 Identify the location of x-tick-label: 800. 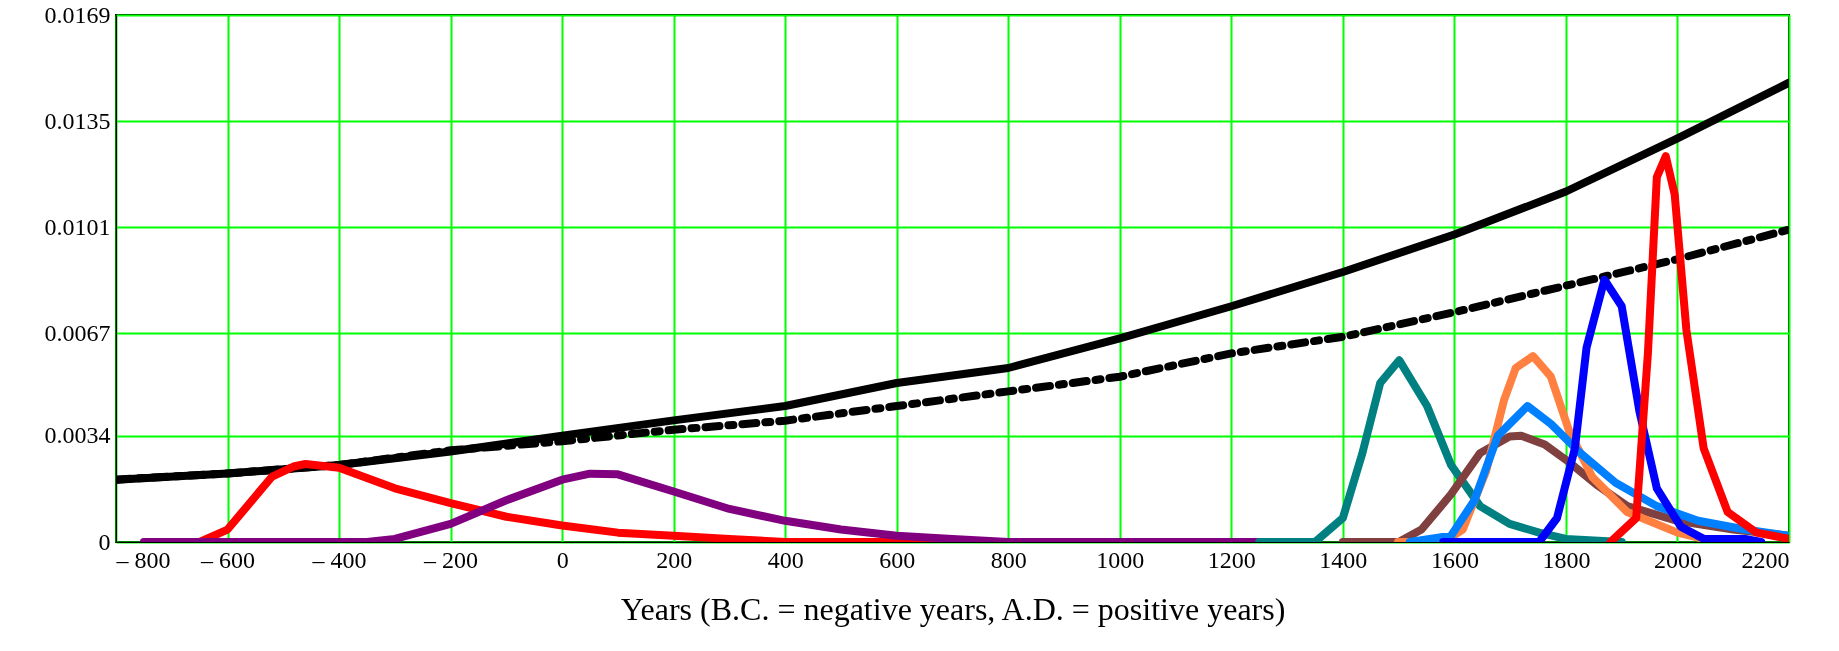
(1008, 559).